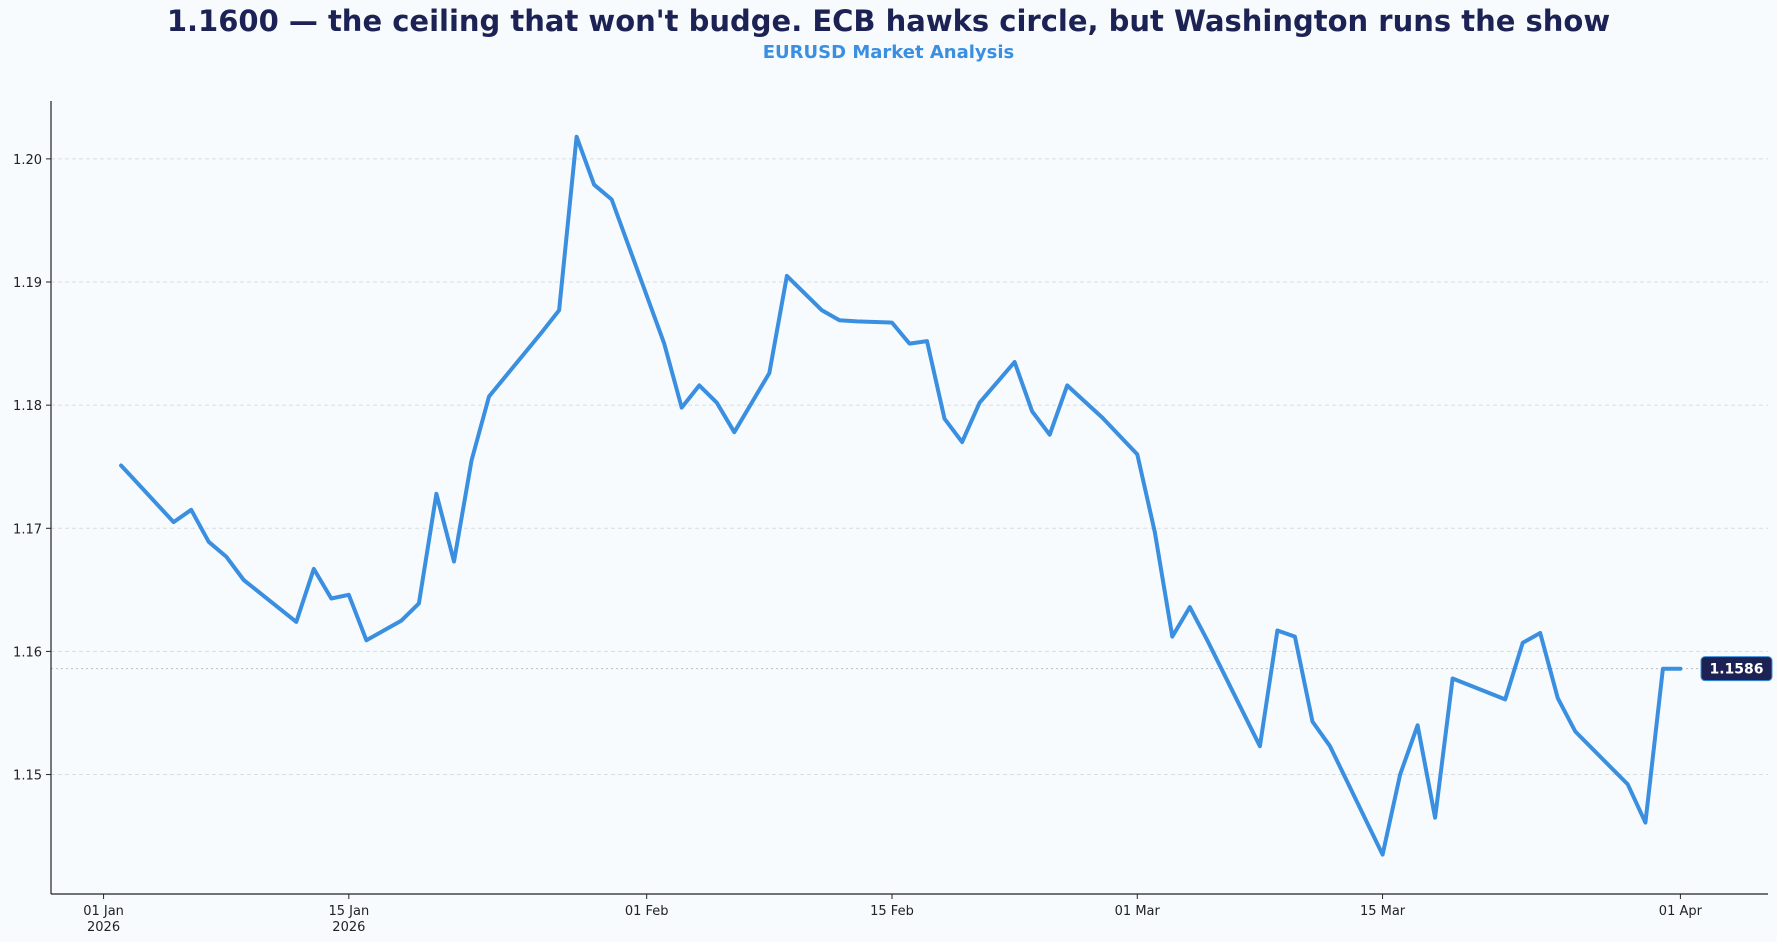  I want to click on y-tick-label: 1.17, so click(27, 529).